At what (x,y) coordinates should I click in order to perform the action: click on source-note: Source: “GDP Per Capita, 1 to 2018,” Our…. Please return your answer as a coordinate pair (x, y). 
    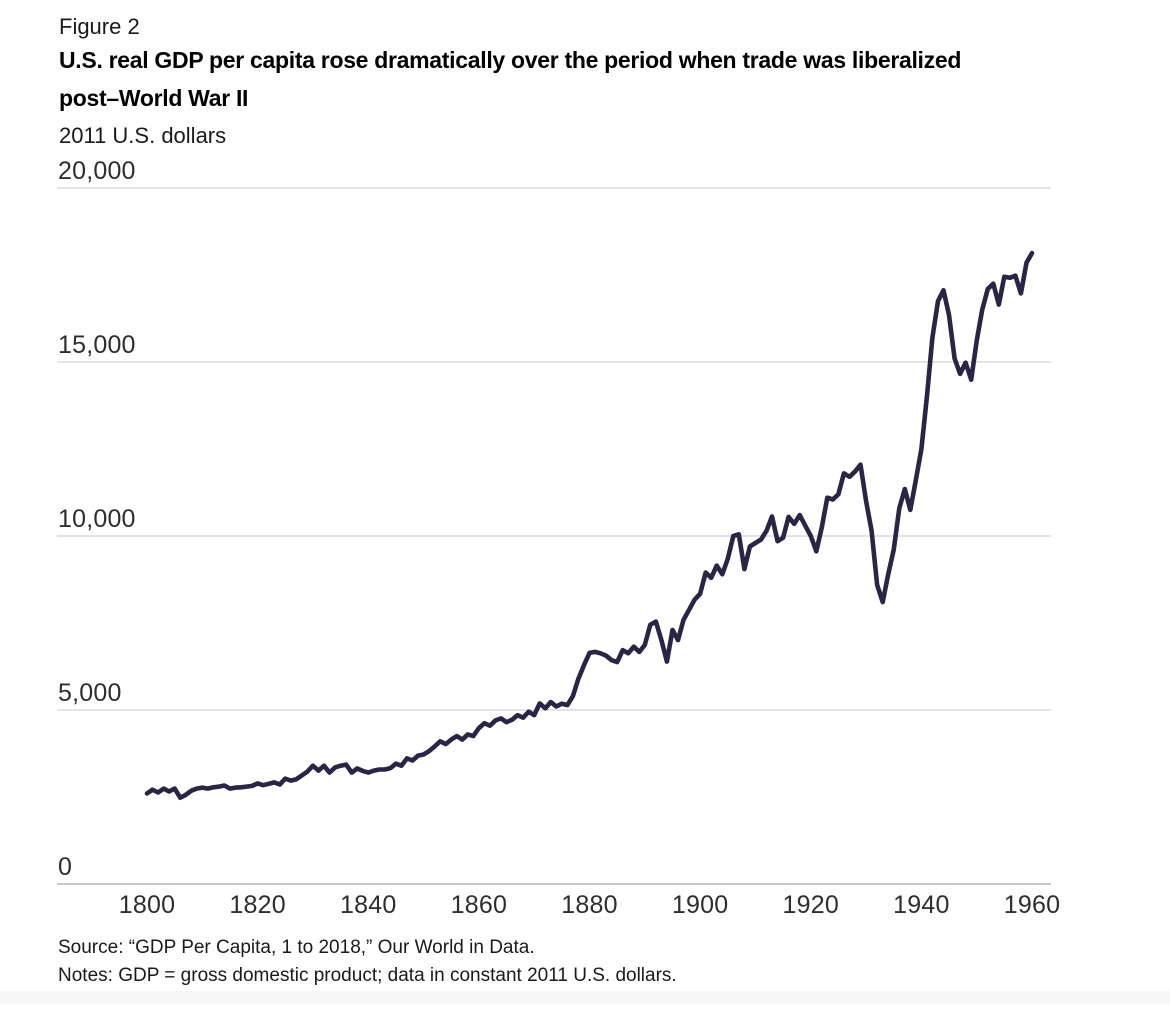
    Looking at the image, I should click on (296, 947).